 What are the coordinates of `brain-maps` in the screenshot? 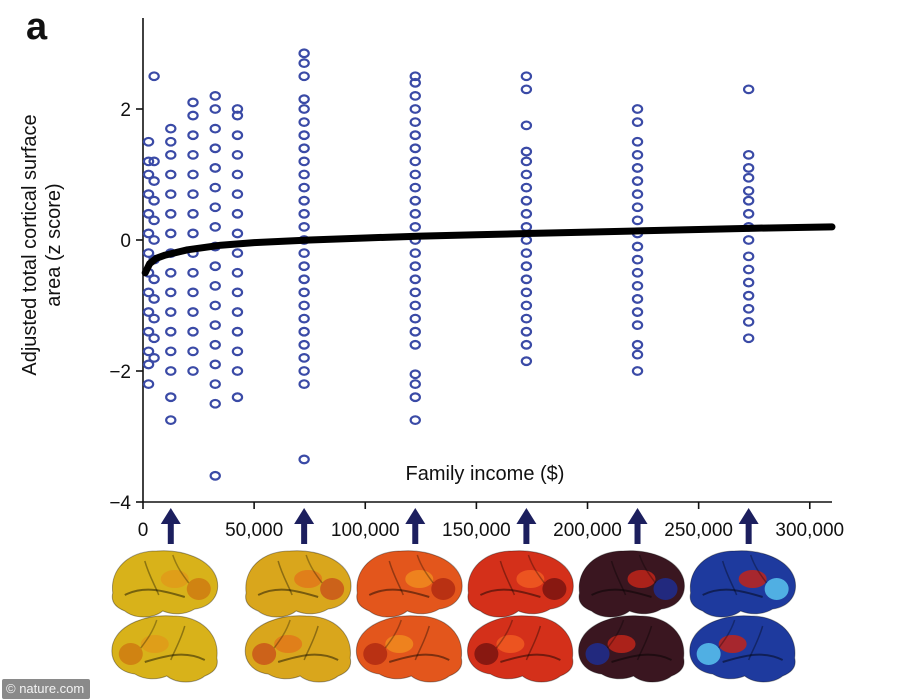 It's located at (454, 616).